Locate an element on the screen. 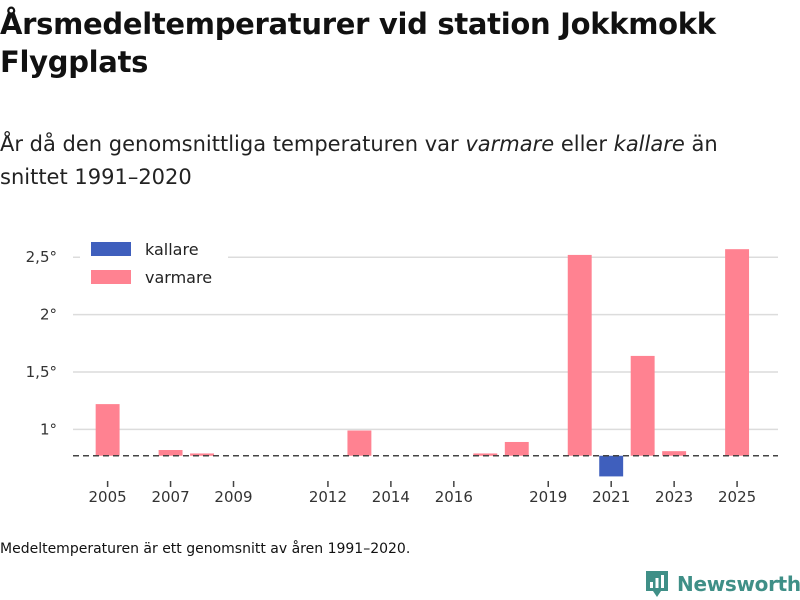  x-tick-label: 2025 is located at coordinates (737, 497).